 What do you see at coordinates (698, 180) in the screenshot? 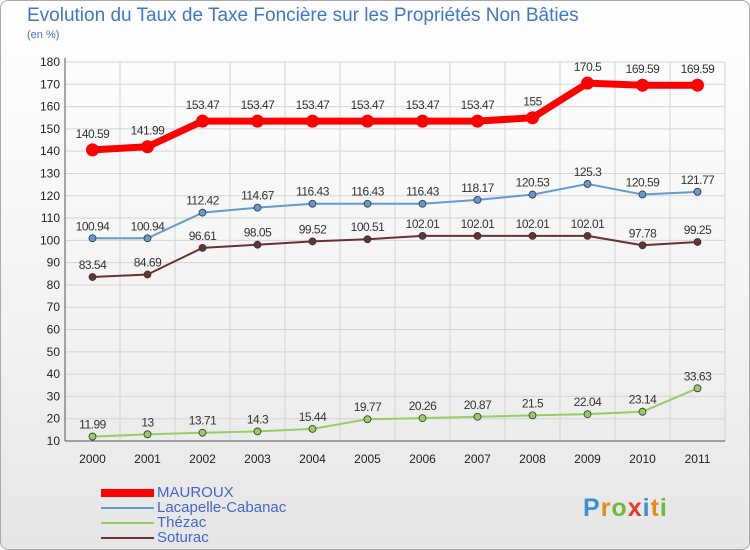
I see `data-label: 121.77` at bounding box center [698, 180].